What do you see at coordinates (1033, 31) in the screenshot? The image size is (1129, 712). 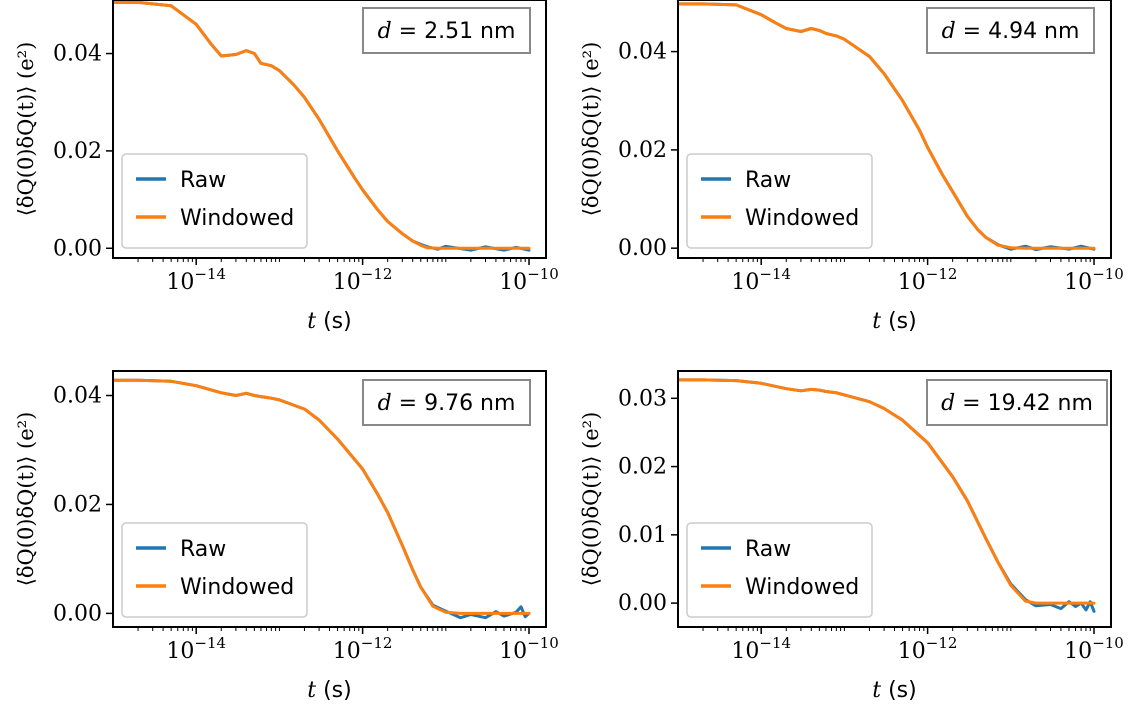 I see `annotation-value: 4.94 nm` at bounding box center [1033, 31].